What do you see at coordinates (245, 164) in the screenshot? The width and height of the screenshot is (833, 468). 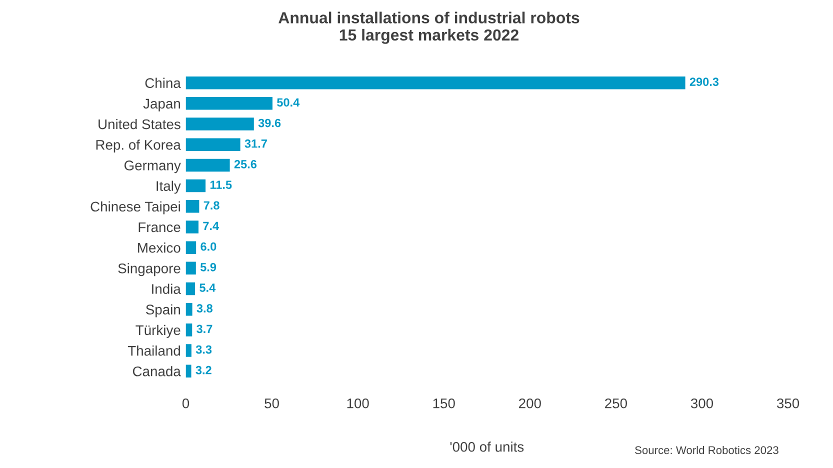 I see `data-label: 25.6` at bounding box center [245, 164].